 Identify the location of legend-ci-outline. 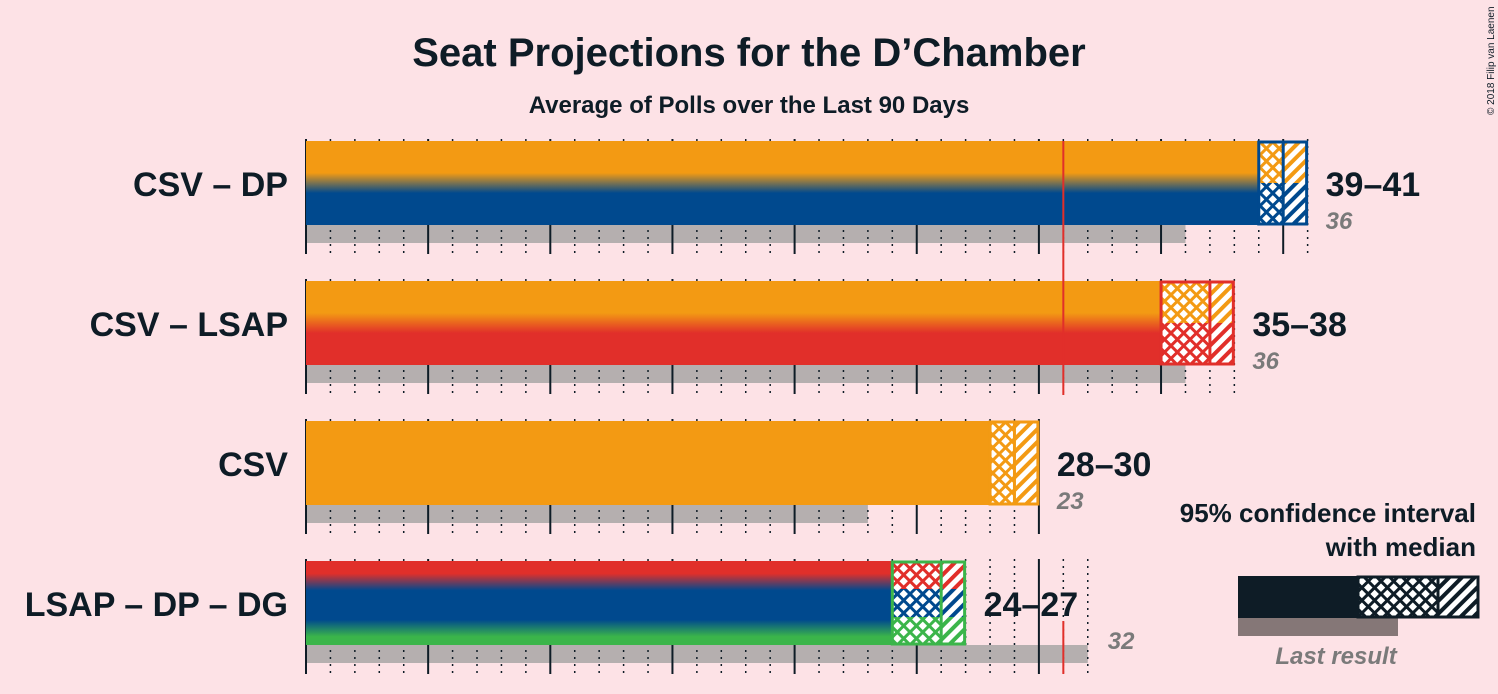
(1418, 597).